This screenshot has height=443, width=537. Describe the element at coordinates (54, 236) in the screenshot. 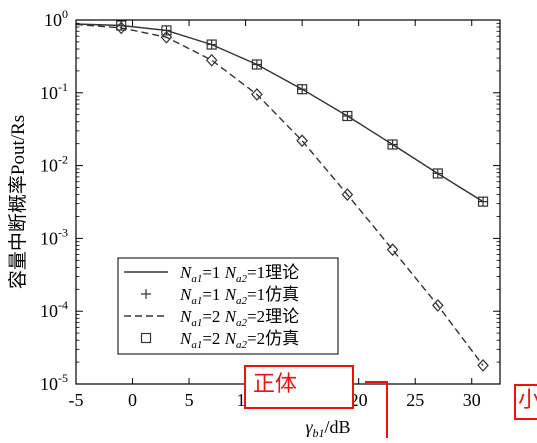

I see `y-tick-label: 10⁻³` at that location.